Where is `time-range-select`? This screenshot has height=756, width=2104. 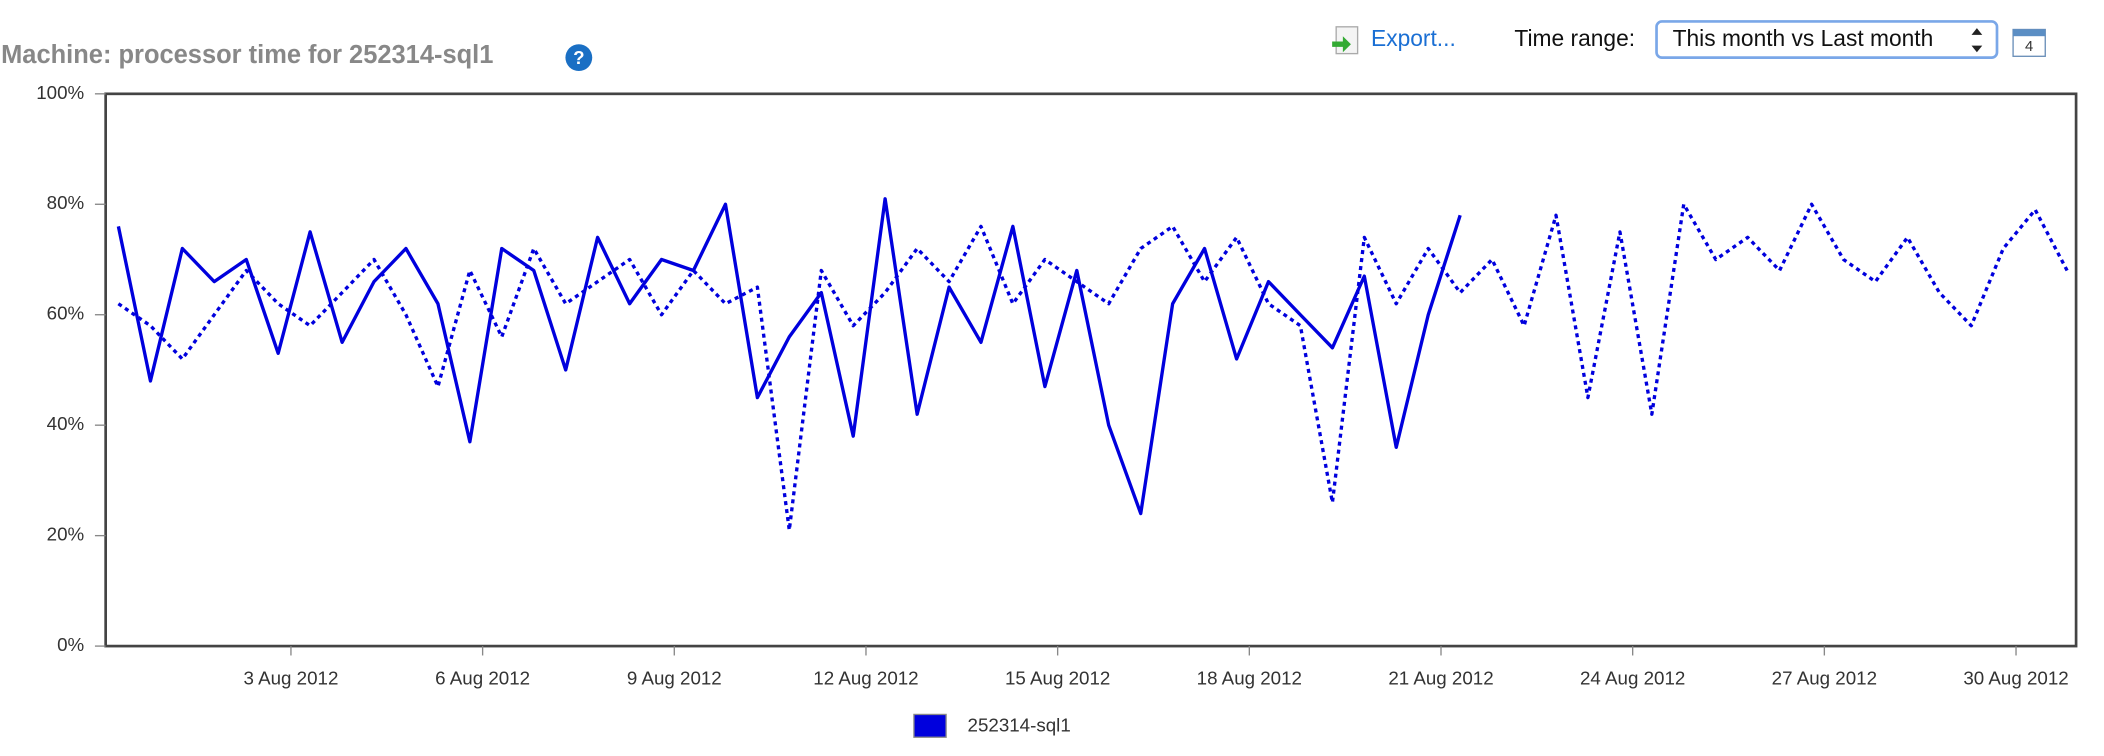 time-range-select is located at coordinates (1827, 39).